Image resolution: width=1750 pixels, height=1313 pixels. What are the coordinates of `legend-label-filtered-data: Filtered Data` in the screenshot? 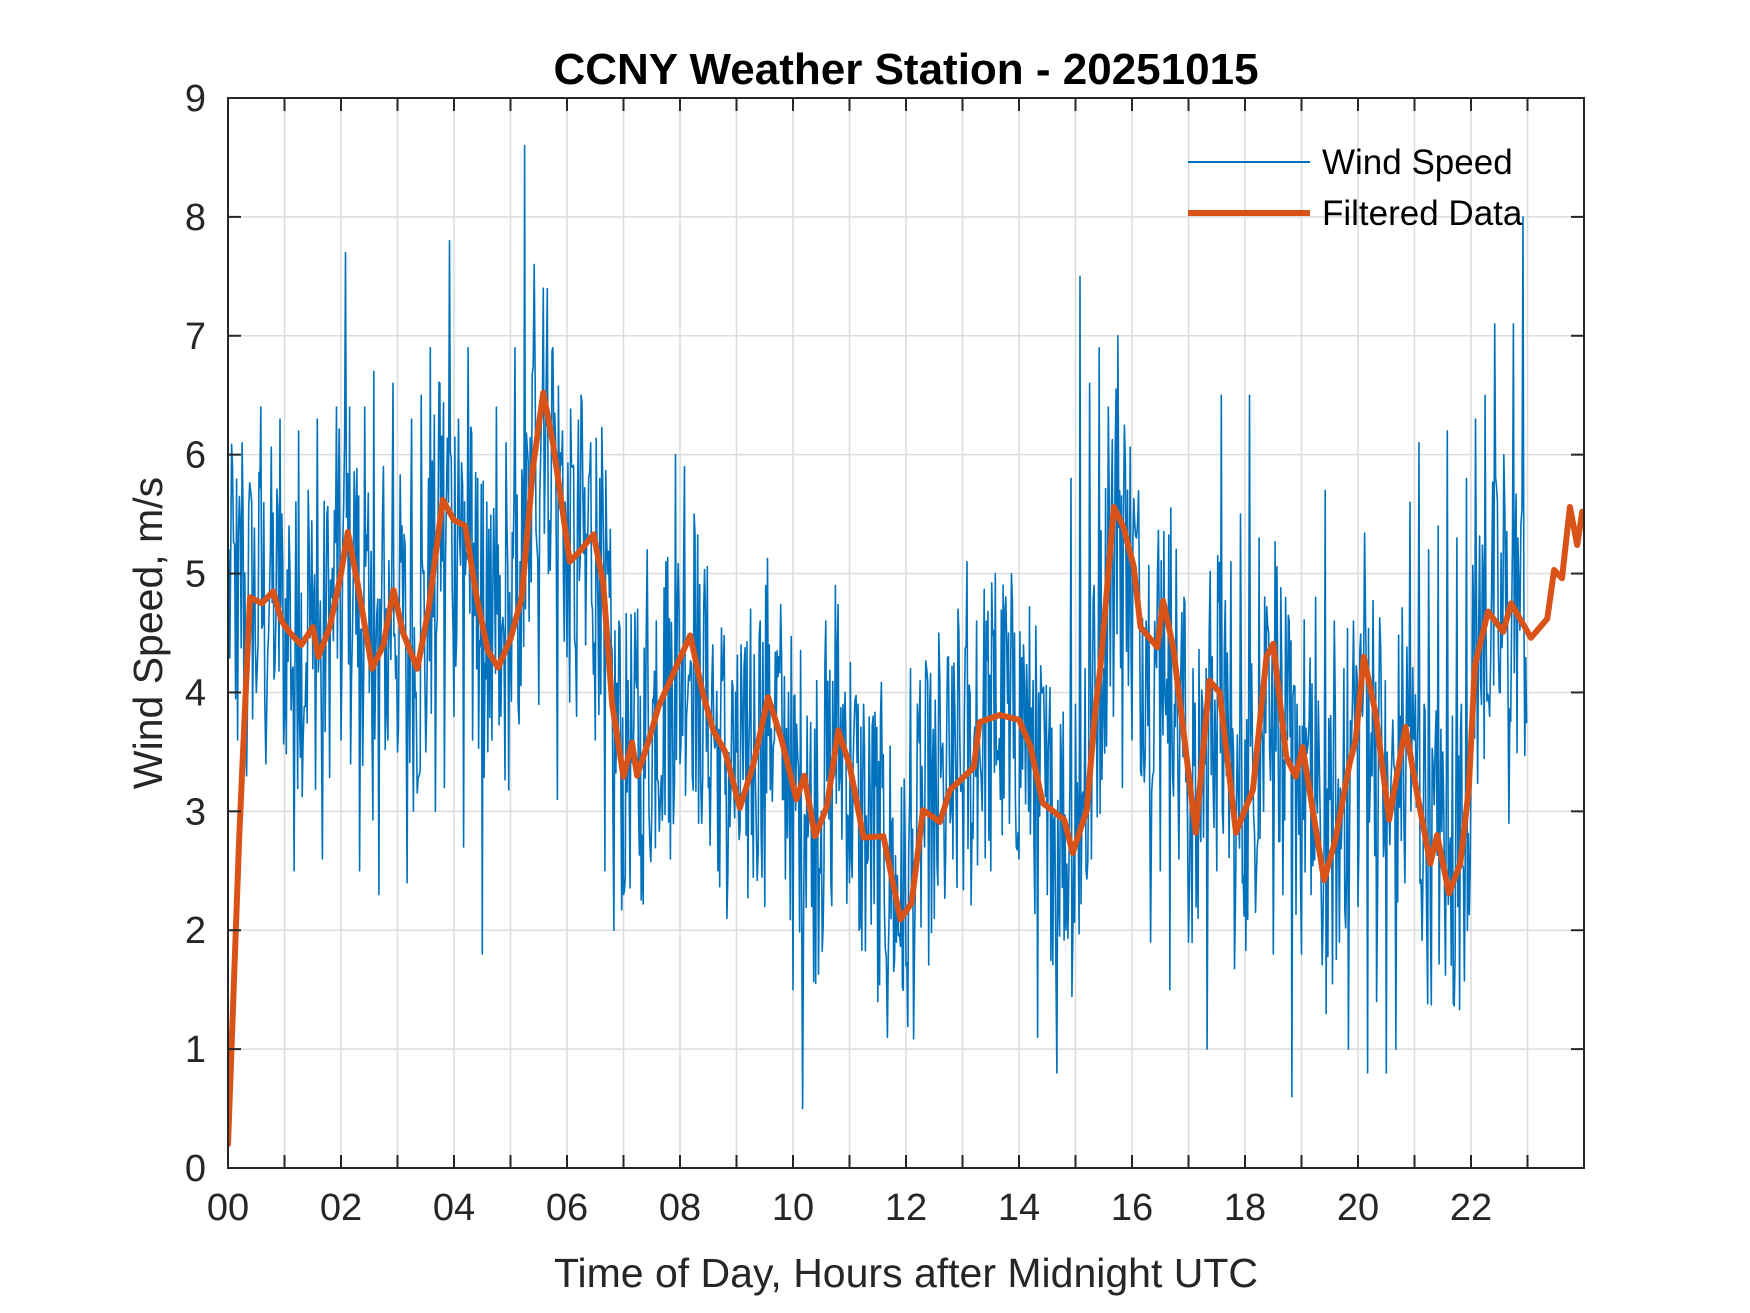 It's located at (1422, 213).